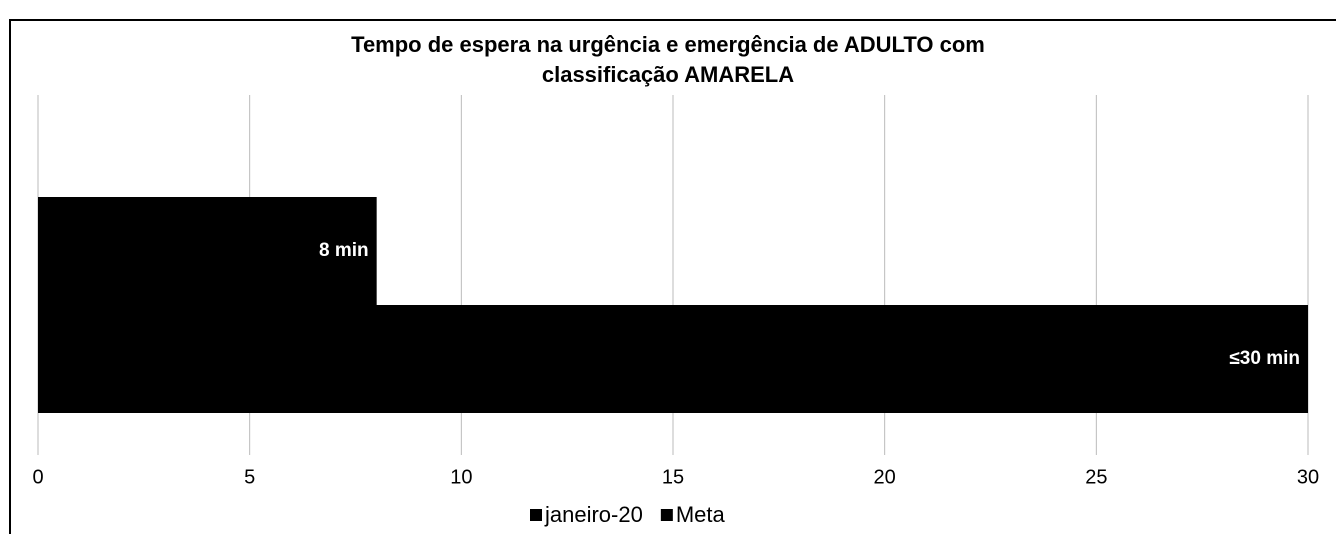 The width and height of the screenshot is (1337, 534). Describe the element at coordinates (1308, 477) in the screenshot. I see `x-tick-label: 30` at that location.